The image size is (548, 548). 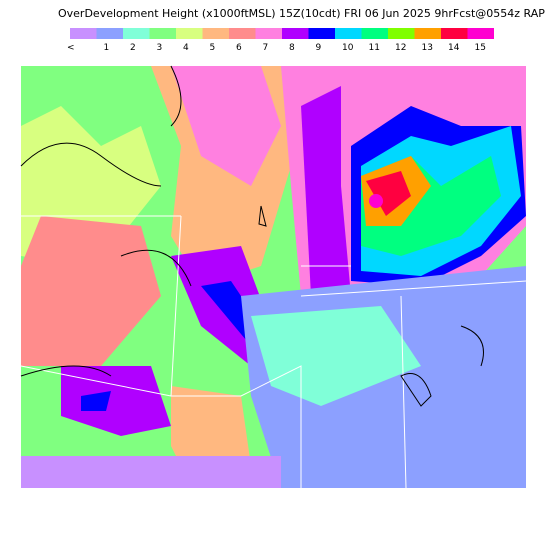 I want to click on legend-label: 11, so click(x=374, y=48).